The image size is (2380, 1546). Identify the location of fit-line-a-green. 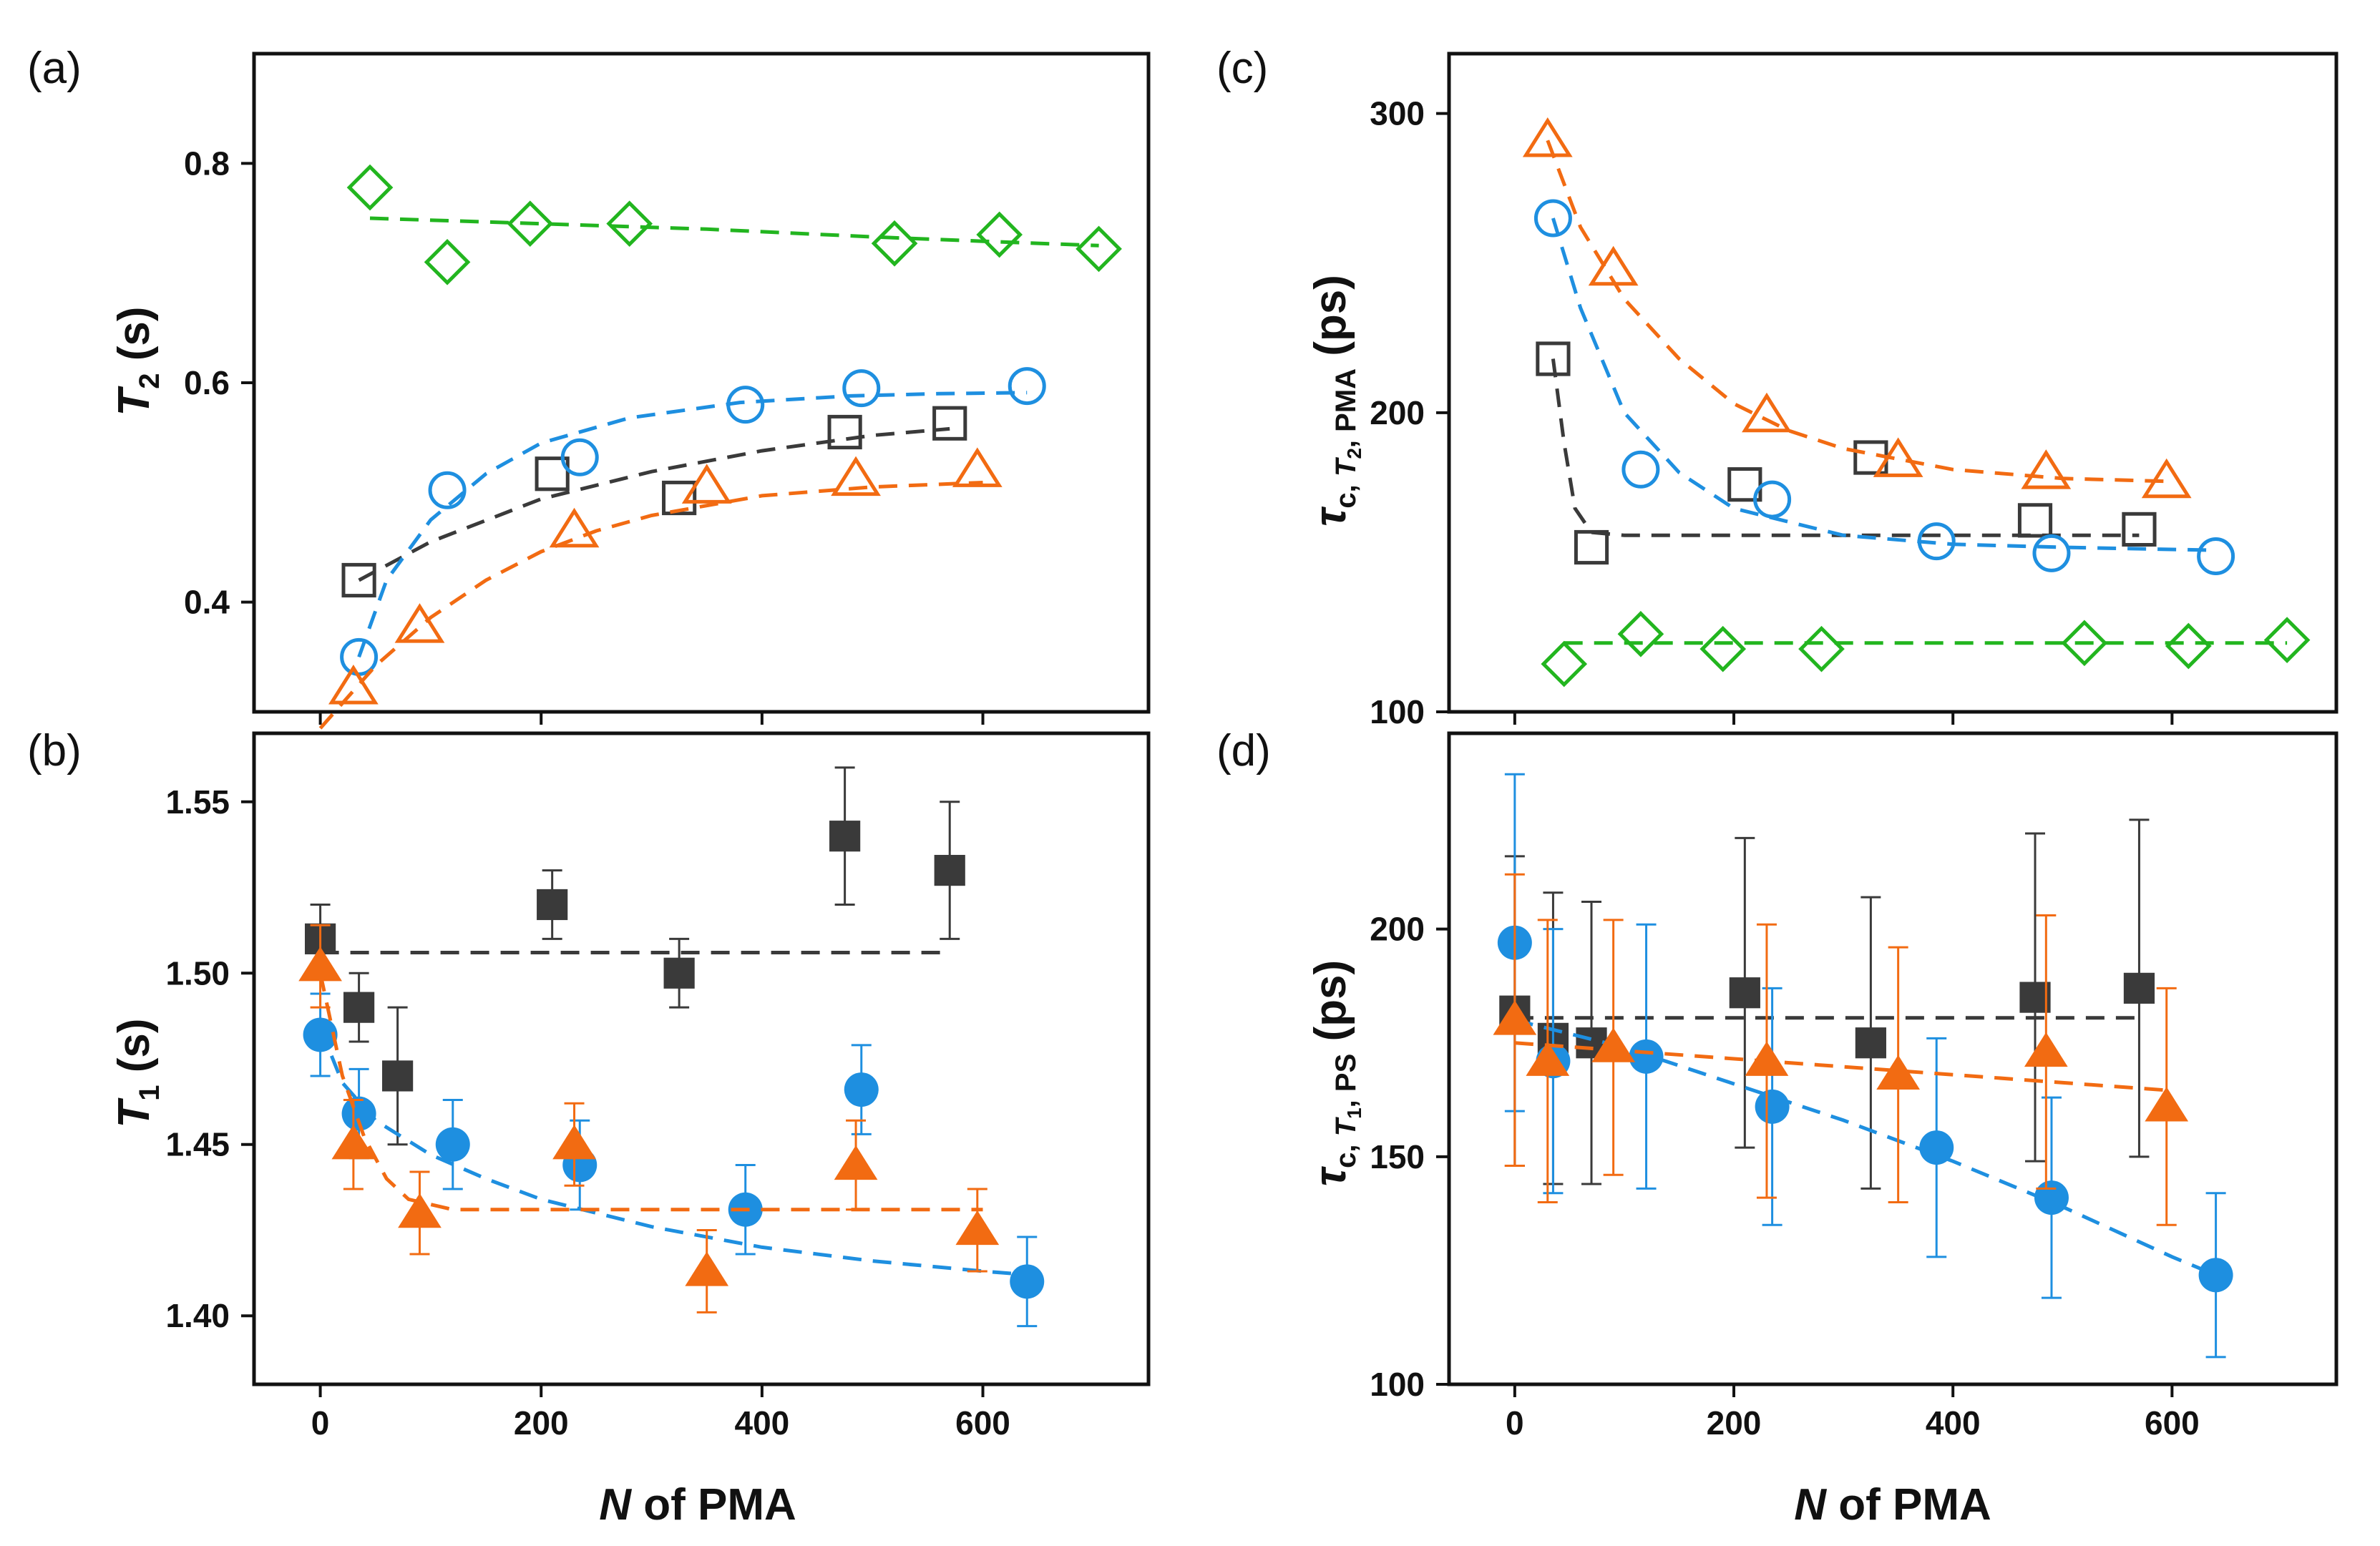
(734, 232).